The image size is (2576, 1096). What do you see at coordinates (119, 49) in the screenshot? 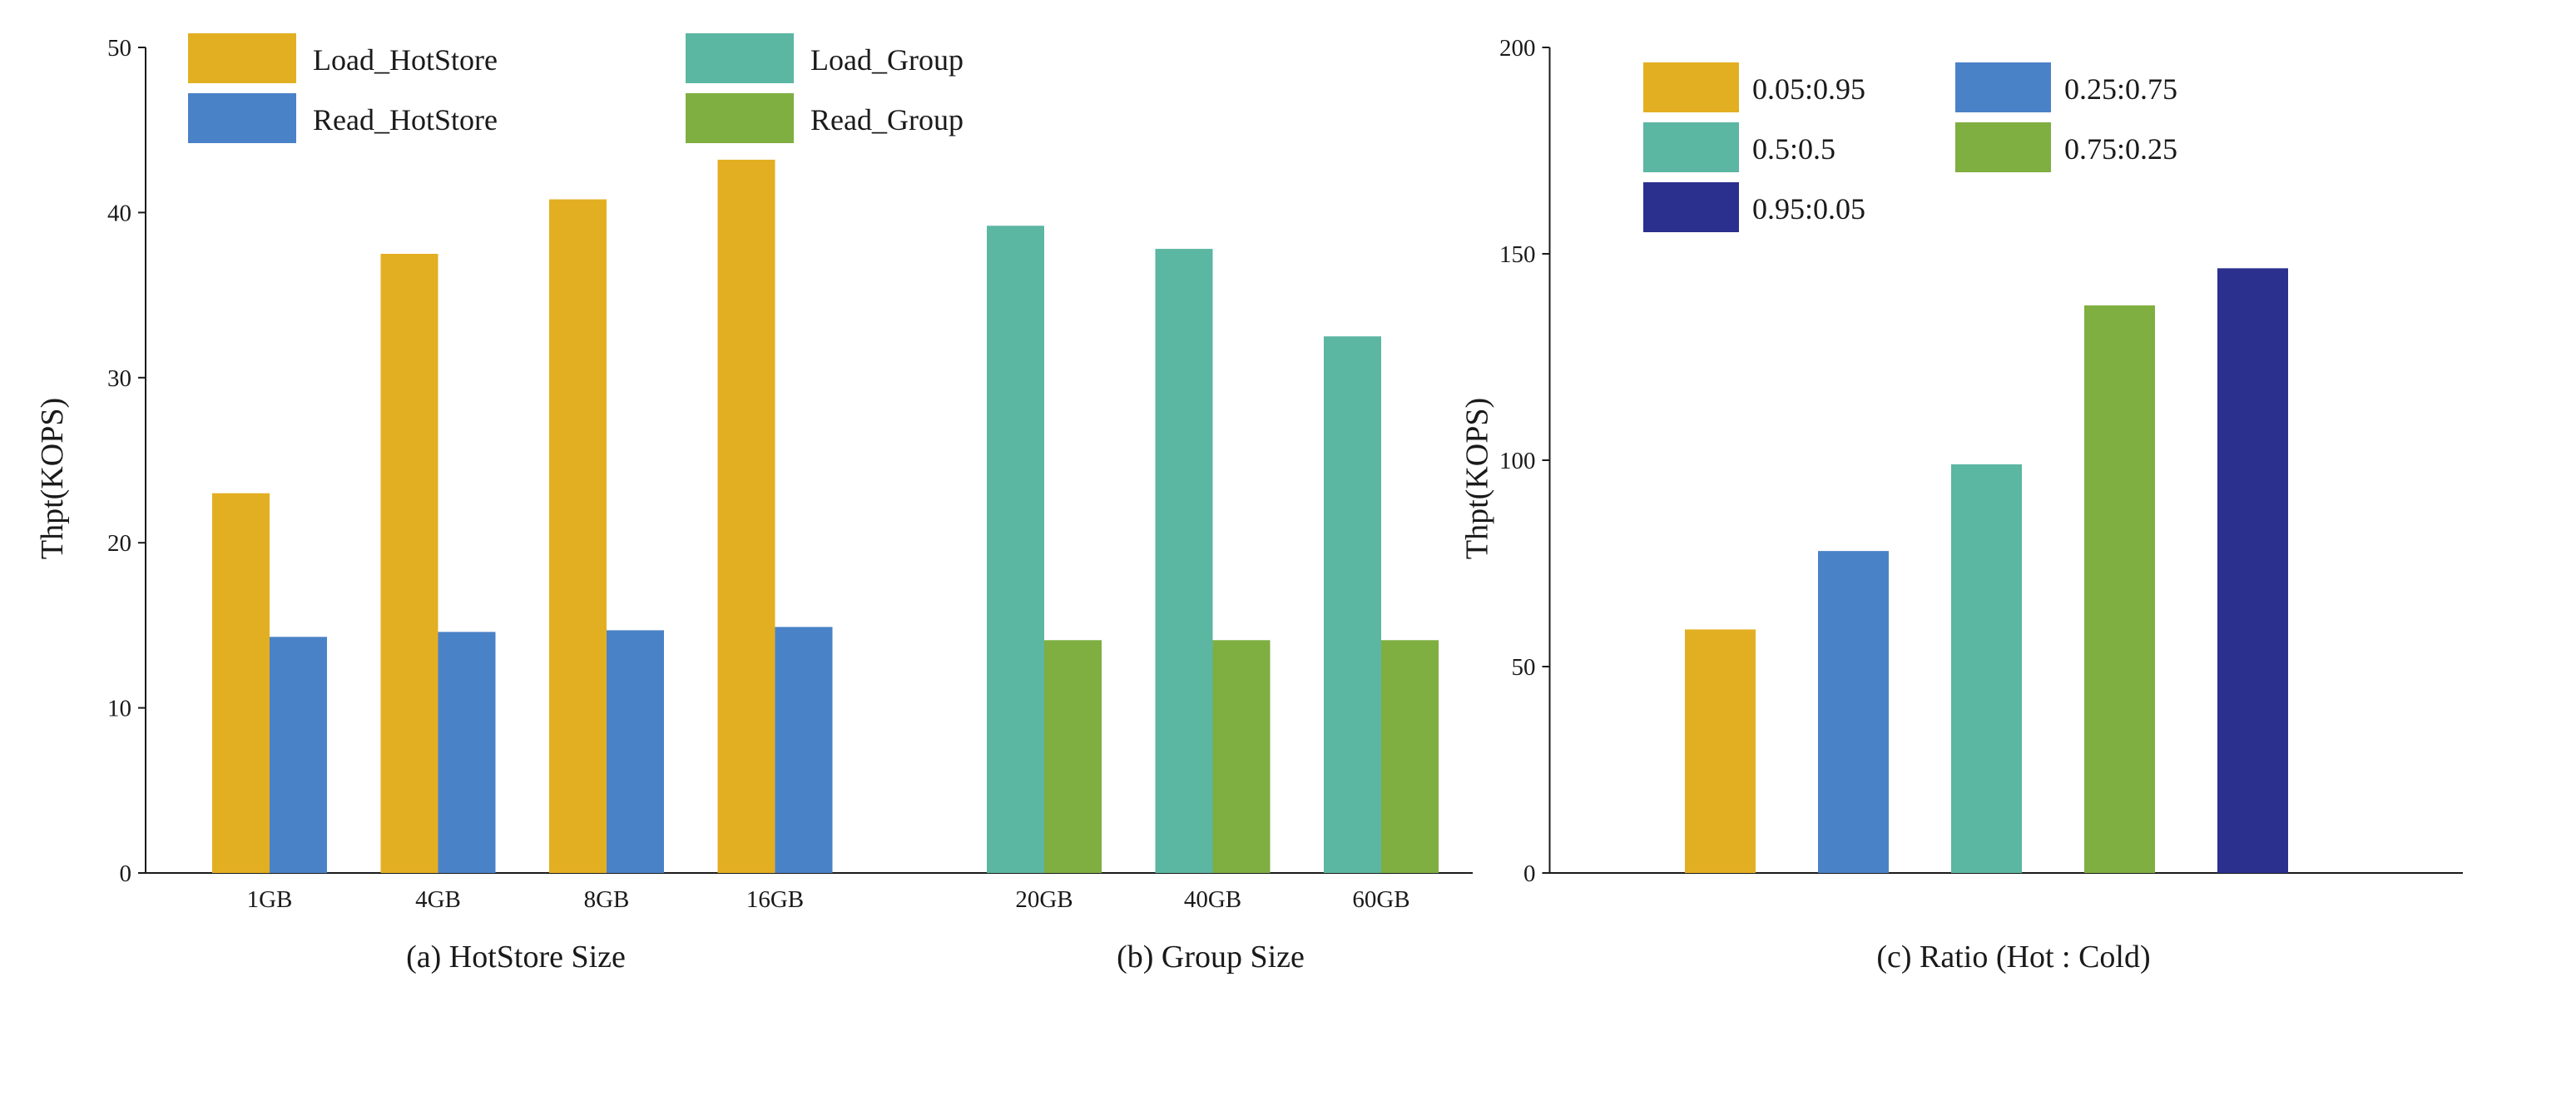
I see `y-tick-label: 50` at bounding box center [119, 49].